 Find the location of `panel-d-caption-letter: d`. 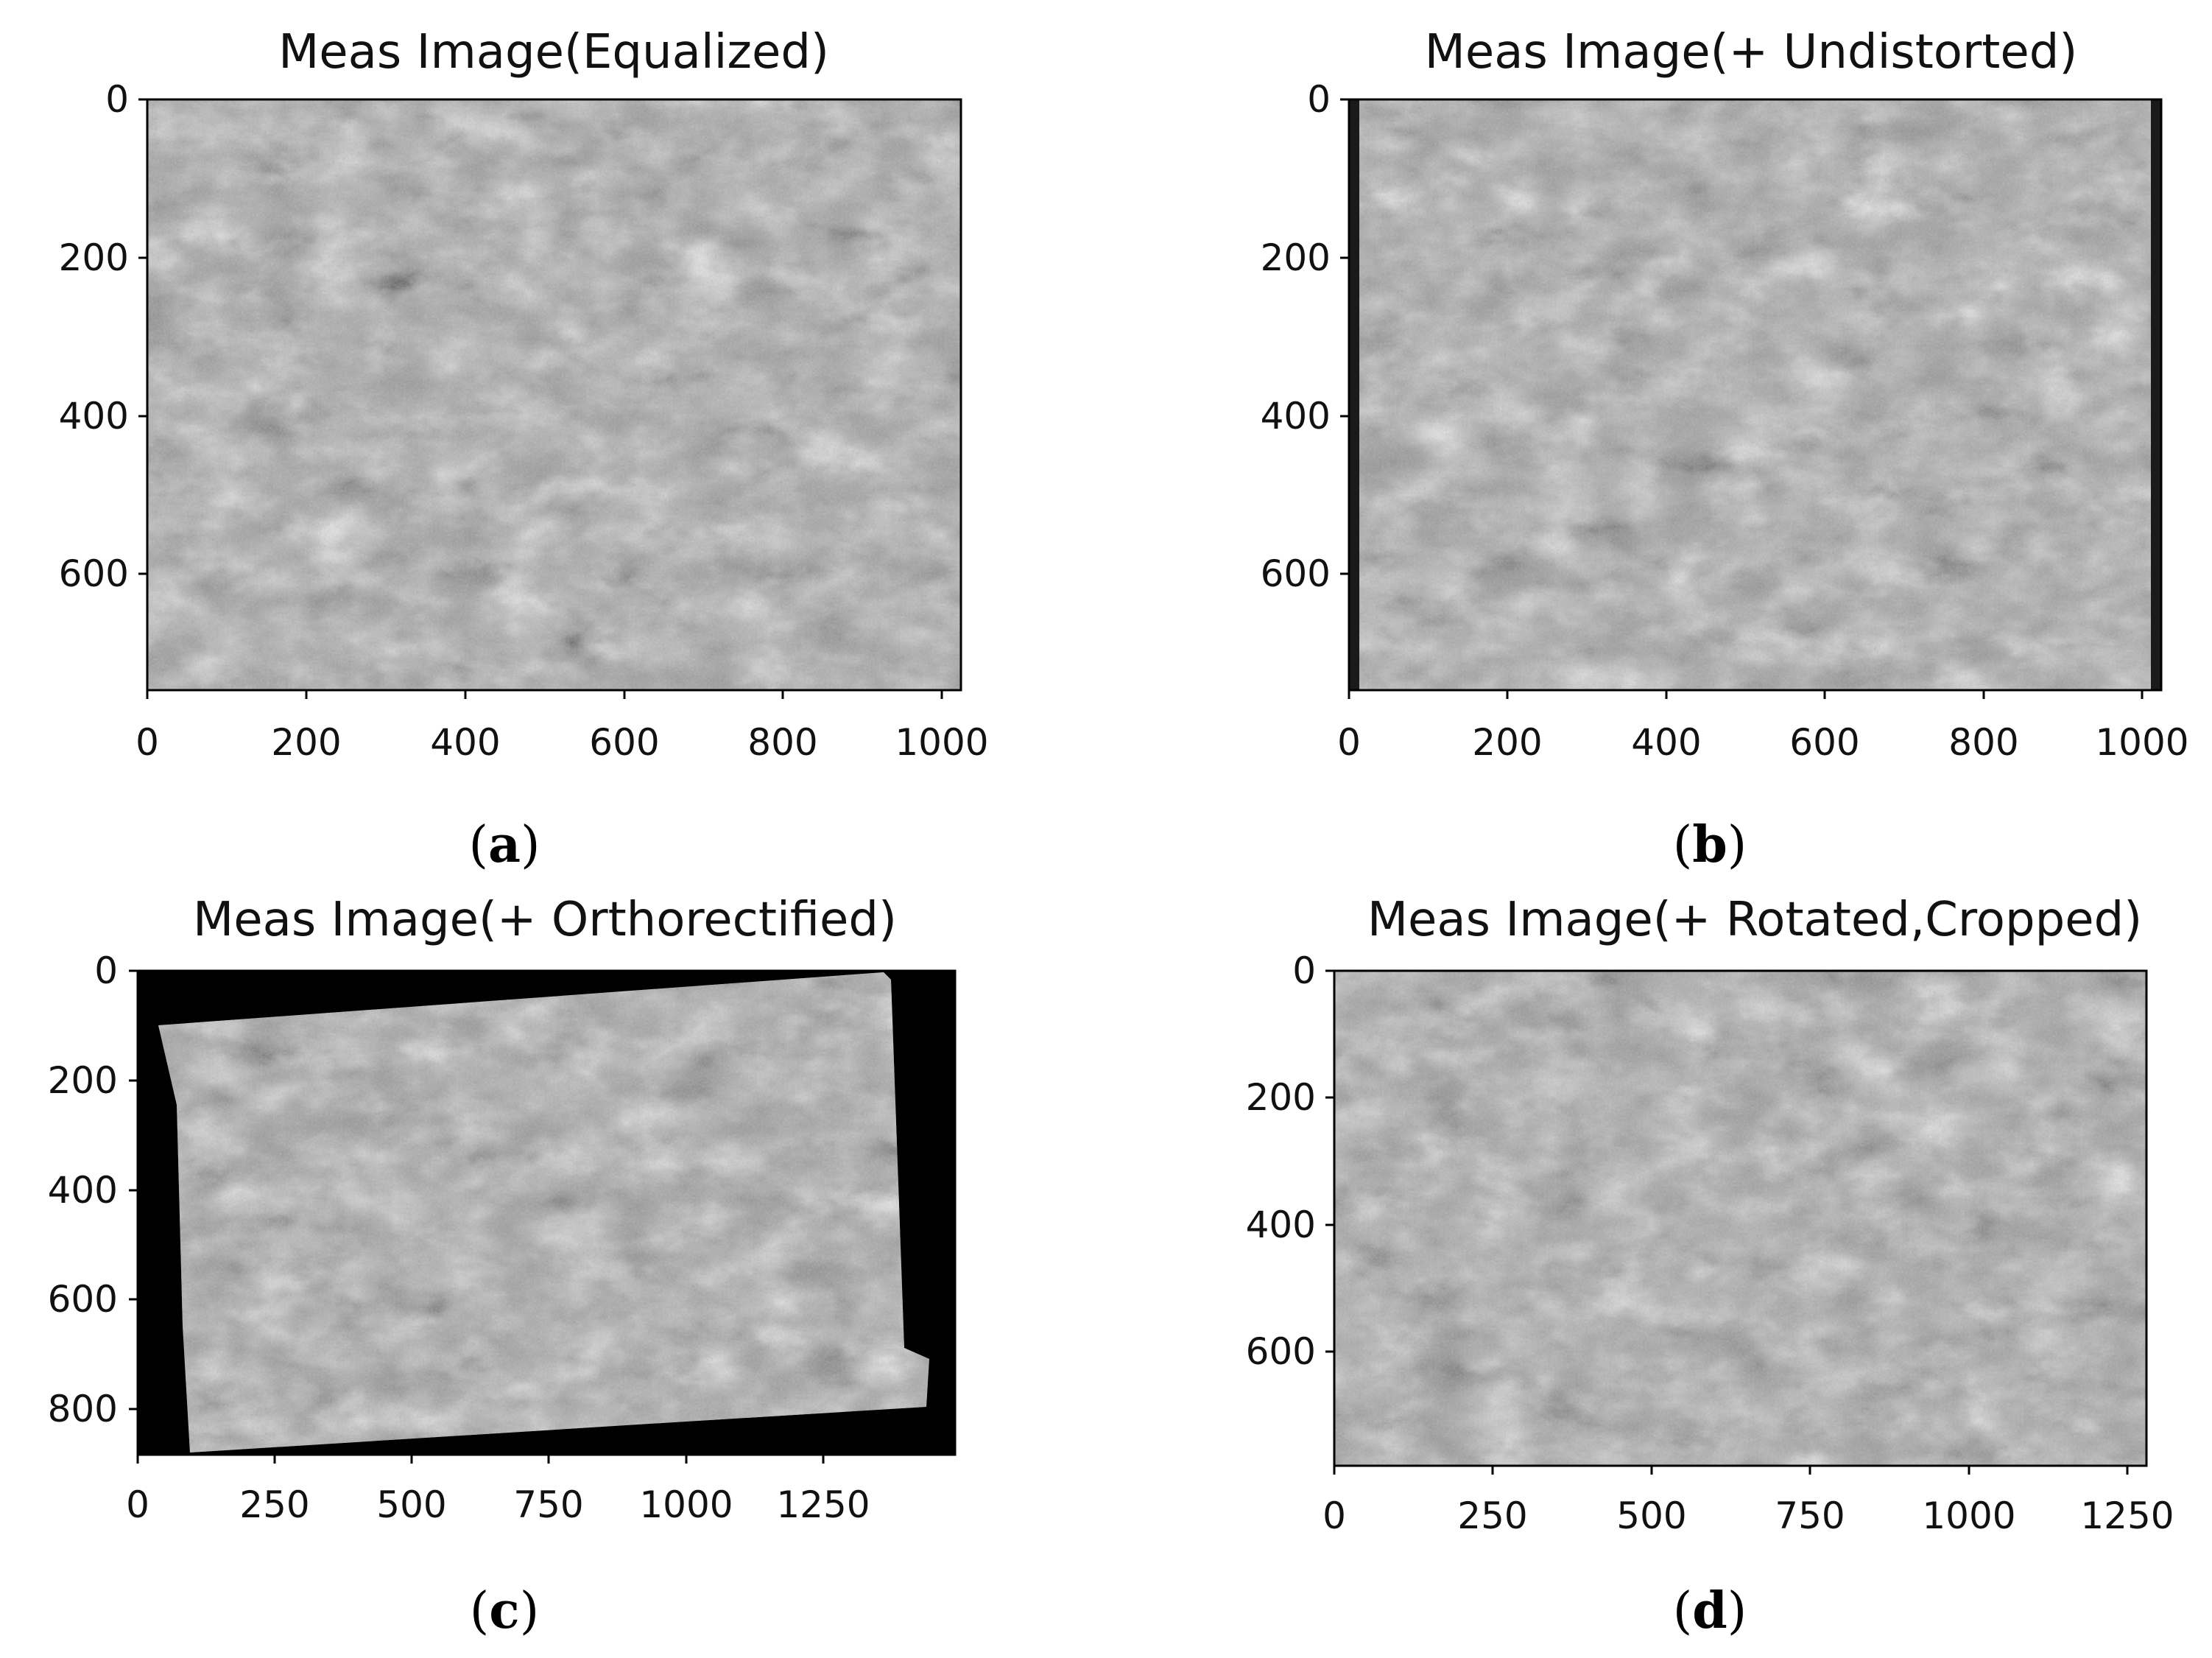

panel-d-caption-letter: d is located at coordinates (1709, 1610).